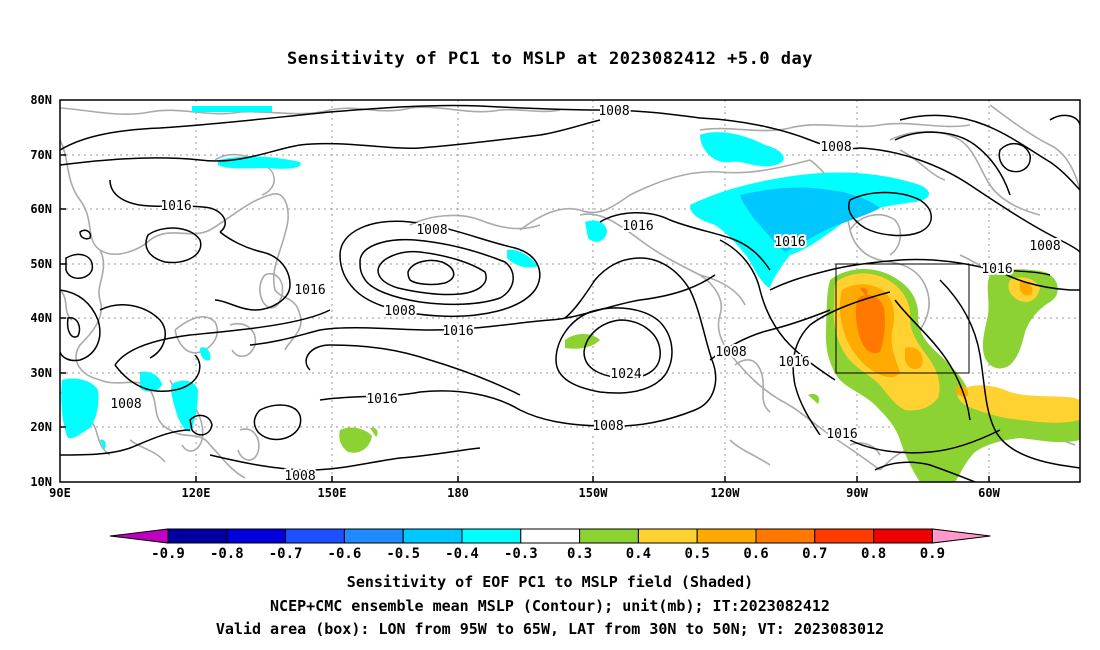  Describe the element at coordinates (726, 493) in the screenshot. I see `x-tick-label: 120W` at that location.